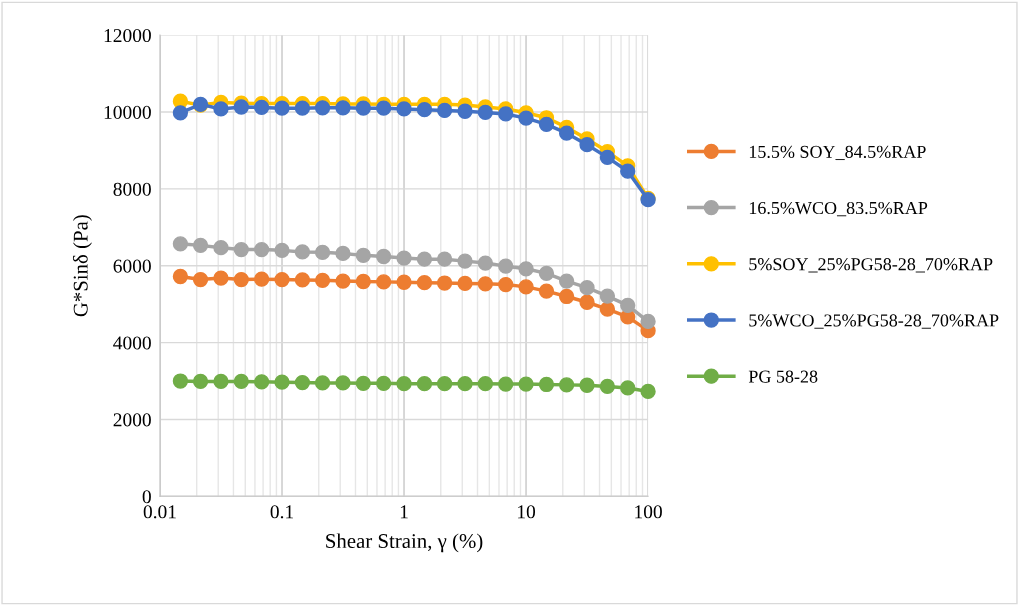  What do you see at coordinates (132, 266) in the screenshot?
I see `y-tick-label: 6000` at bounding box center [132, 266].